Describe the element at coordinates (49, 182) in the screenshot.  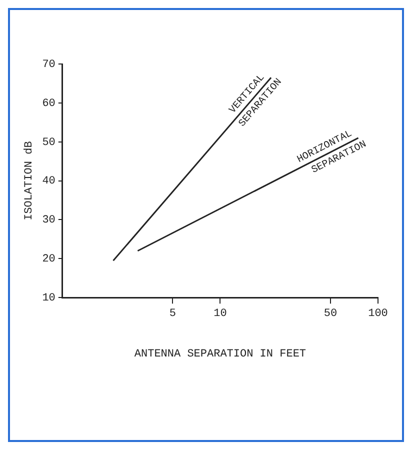
I see `y-tick-label: 40` at that location.